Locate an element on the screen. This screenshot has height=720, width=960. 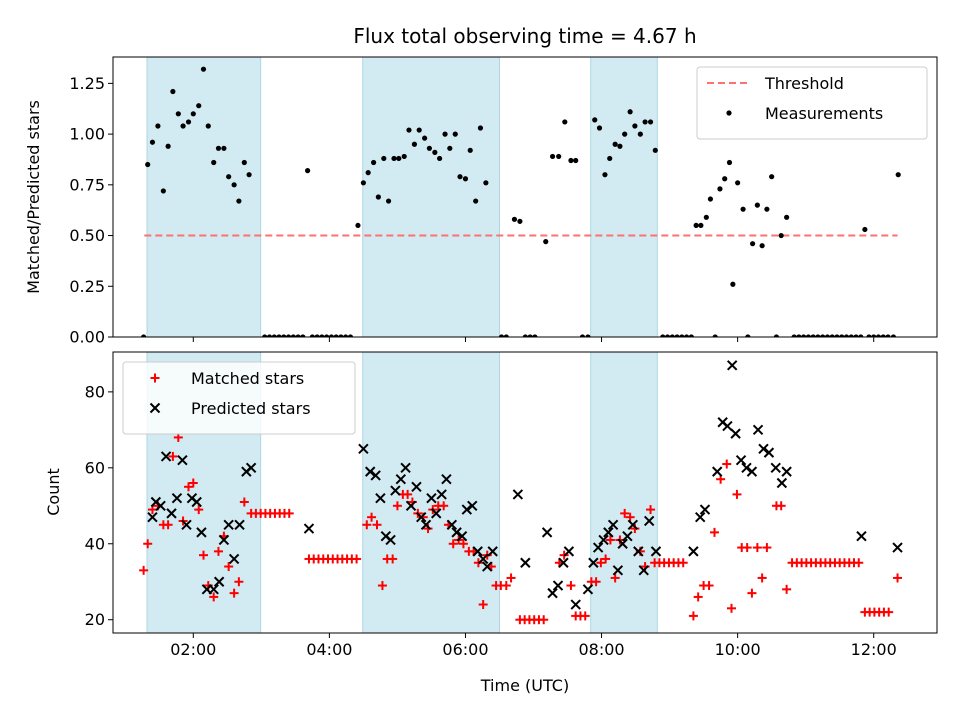
legend-box is located at coordinates (812, 103).